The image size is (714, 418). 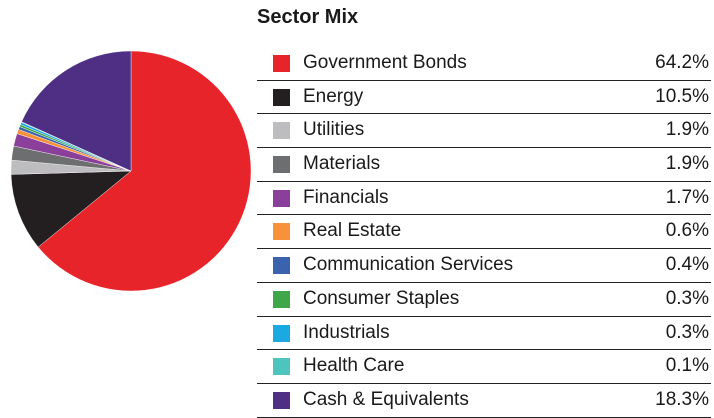 What do you see at coordinates (381, 298) in the screenshot?
I see `legend-label: Consumer Staples` at bounding box center [381, 298].